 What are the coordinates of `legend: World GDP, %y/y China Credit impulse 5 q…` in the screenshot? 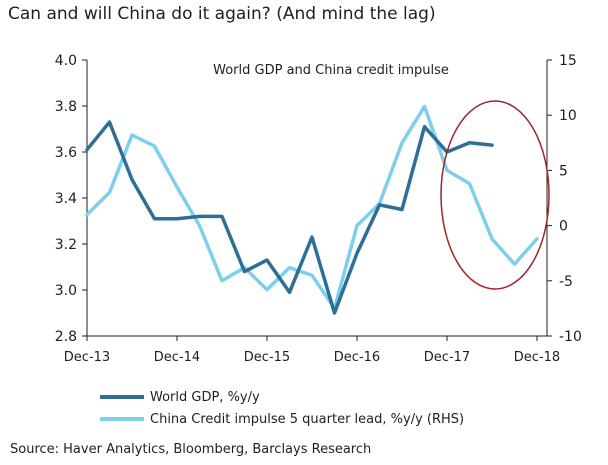 It's located at (282, 408).